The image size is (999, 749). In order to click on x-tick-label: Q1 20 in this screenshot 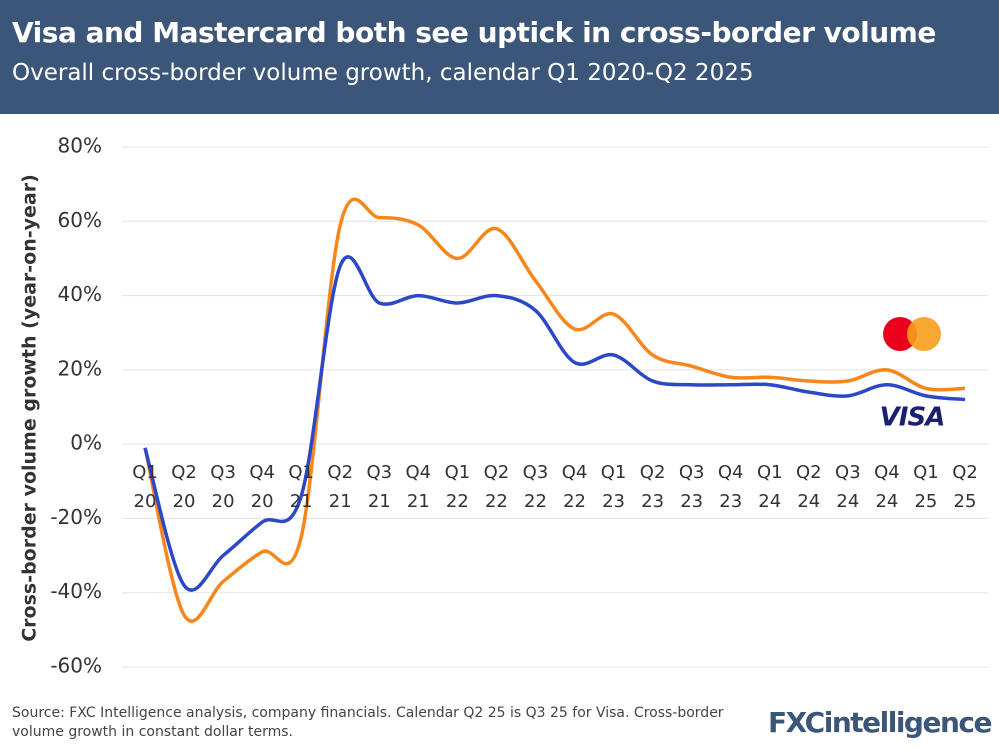, I will do `click(145, 487)`.